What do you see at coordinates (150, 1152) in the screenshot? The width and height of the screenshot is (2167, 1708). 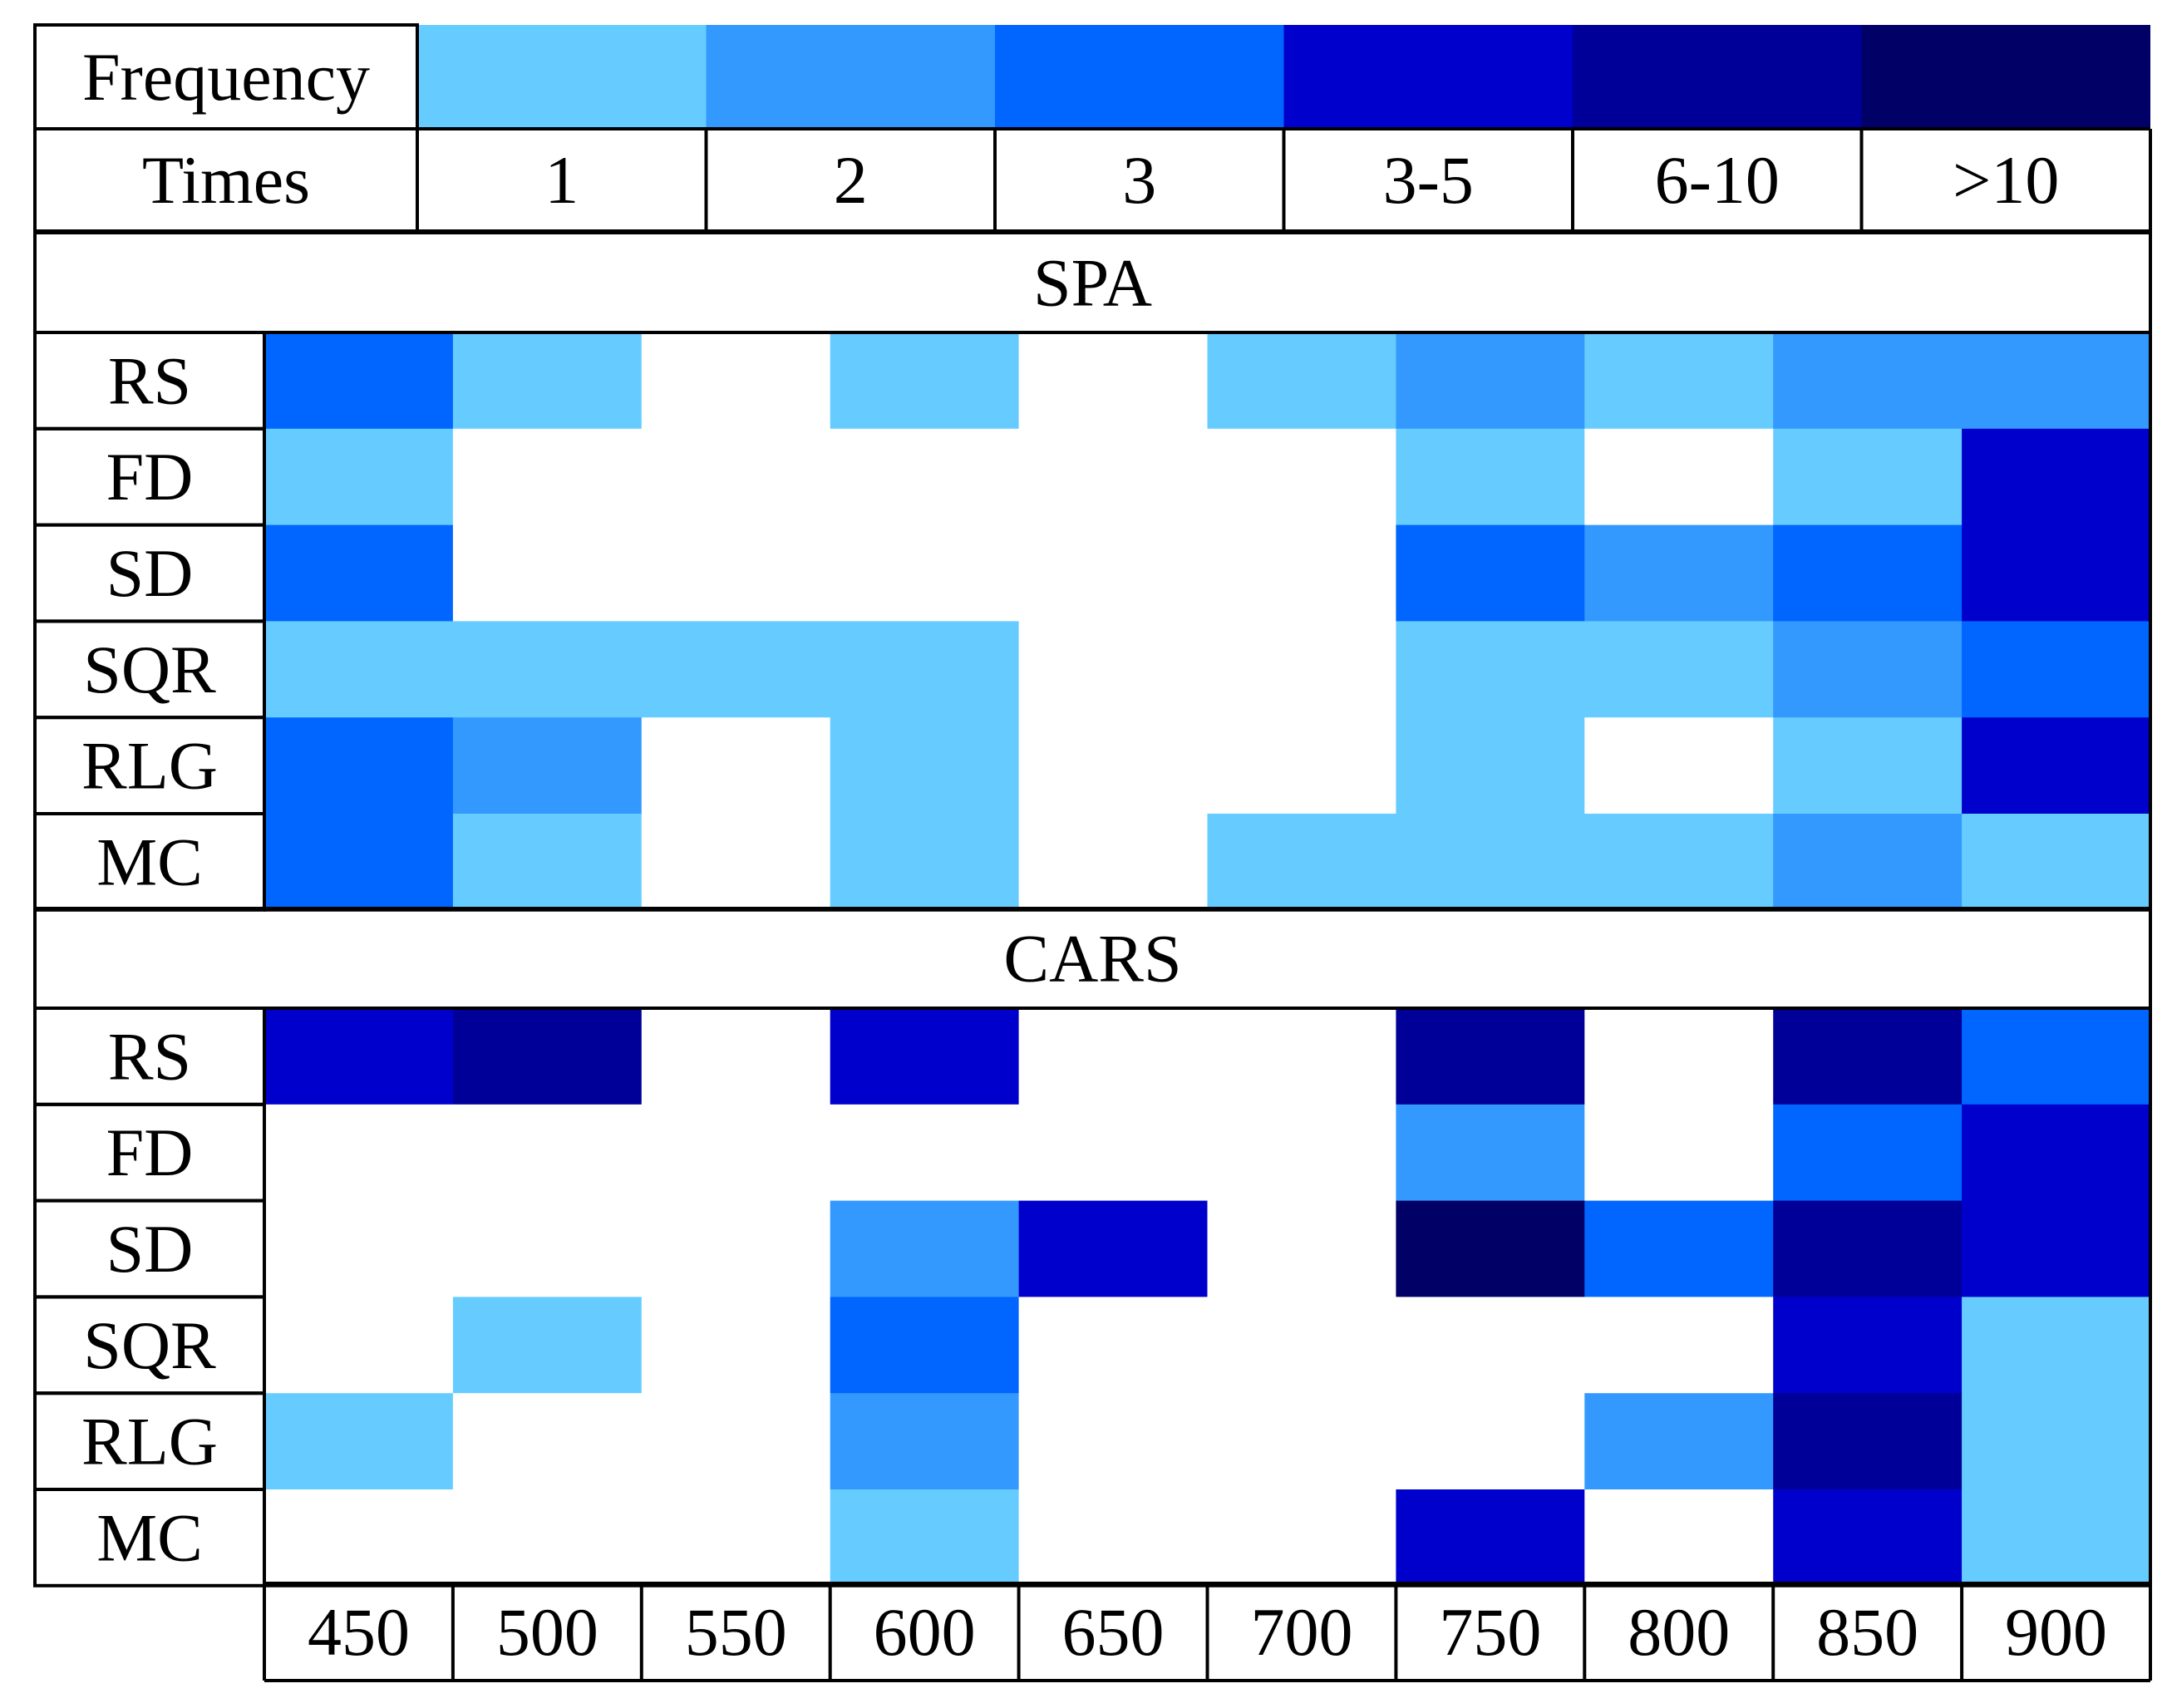 I see `row-label-cars-fd: FD` at bounding box center [150, 1152].